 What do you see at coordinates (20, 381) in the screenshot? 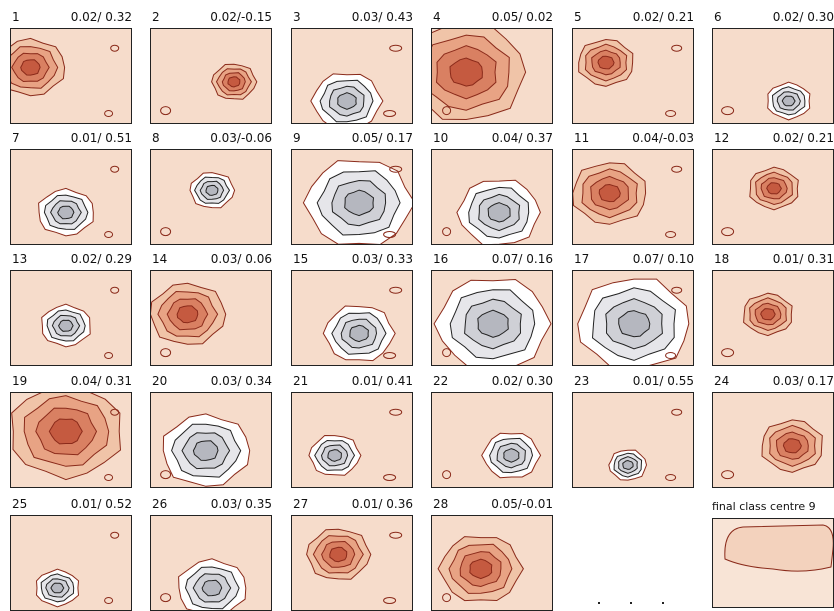
I see `panel-index-label: 19` at bounding box center [20, 381].